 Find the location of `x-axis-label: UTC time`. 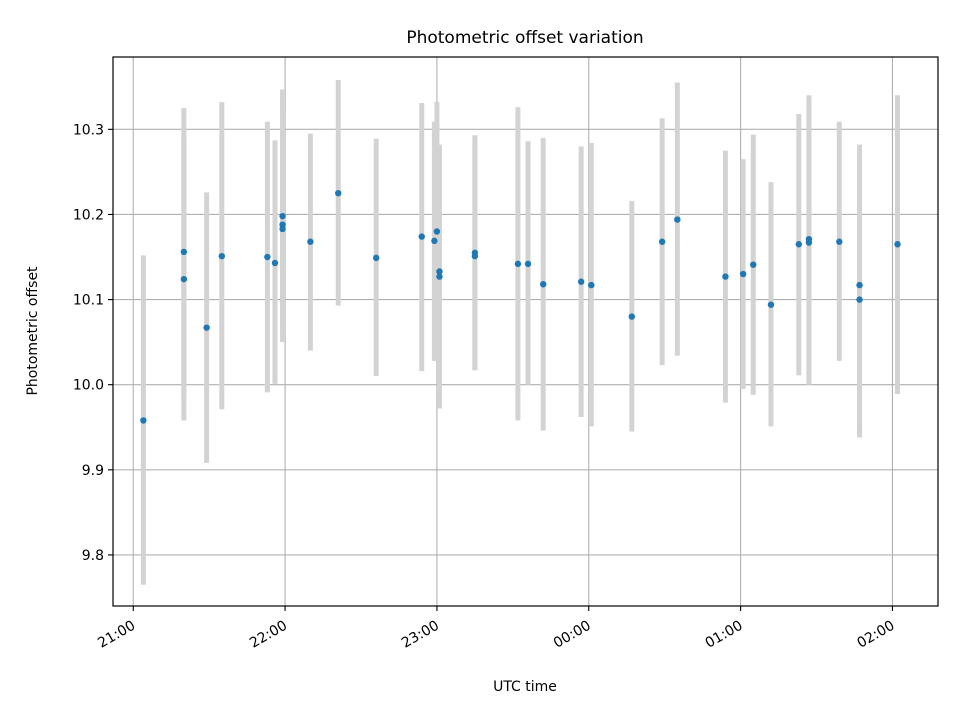

x-axis-label: UTC time is located at coordinates (525, 687).